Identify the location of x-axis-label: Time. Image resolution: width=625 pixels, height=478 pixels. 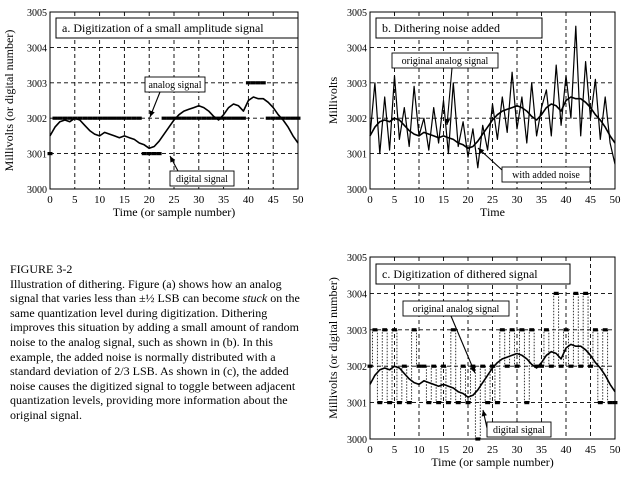
(492, 212).